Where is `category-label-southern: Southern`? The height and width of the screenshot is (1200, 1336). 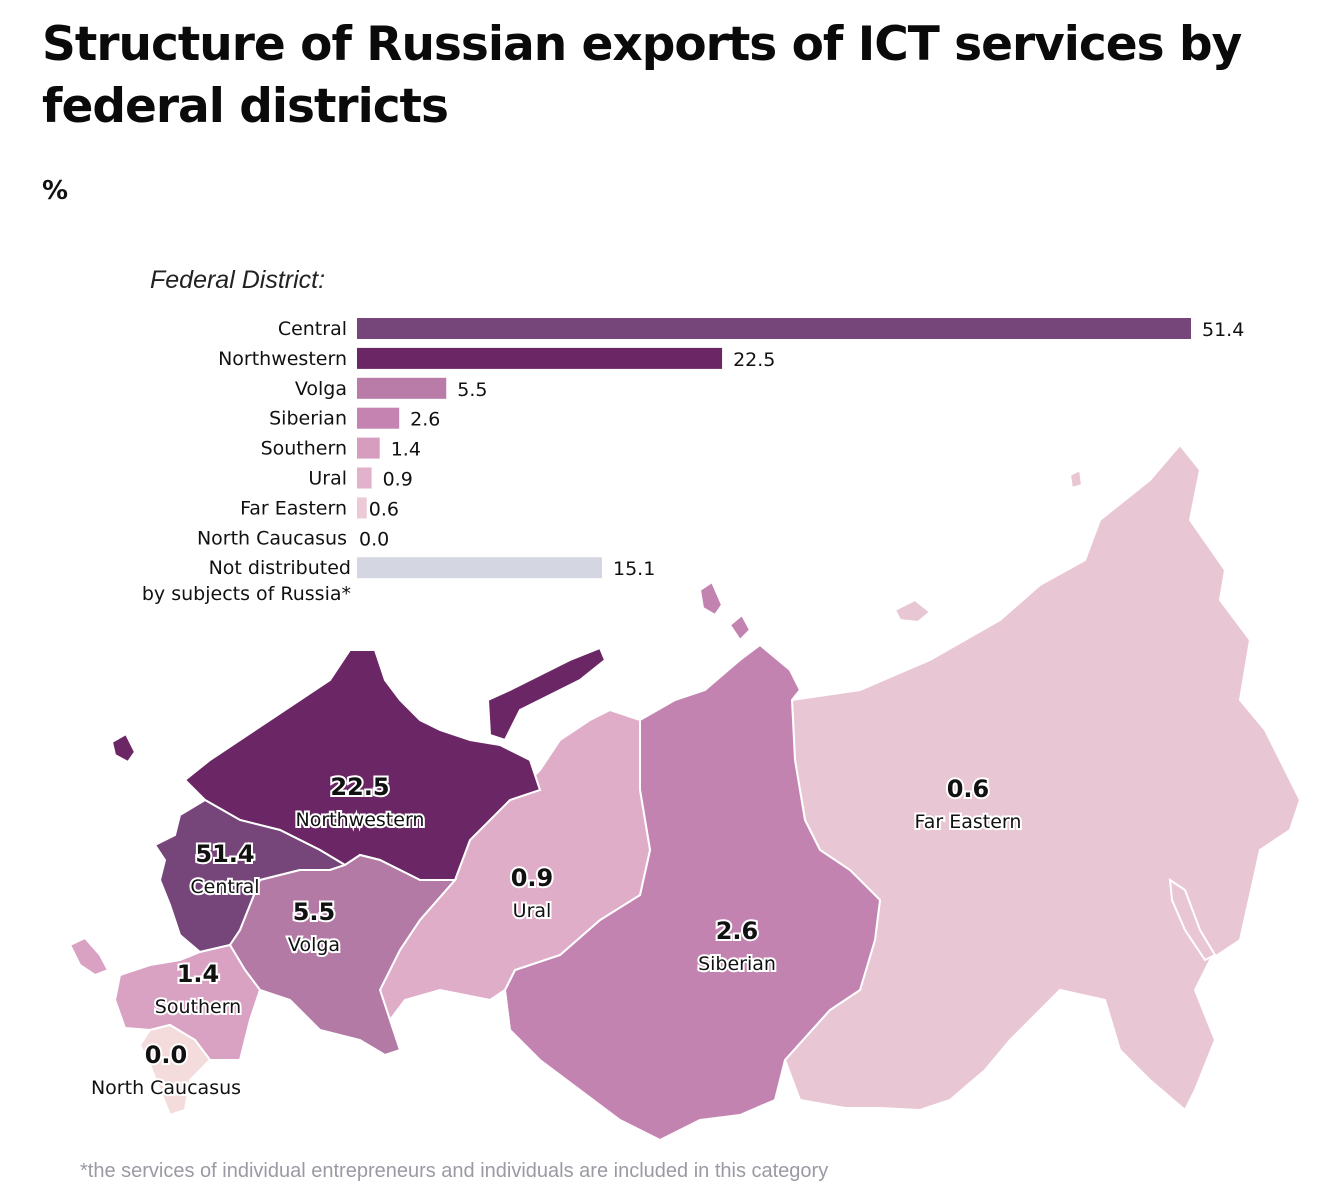
category-label-southern: Southern is located at coordinates (304, 449).